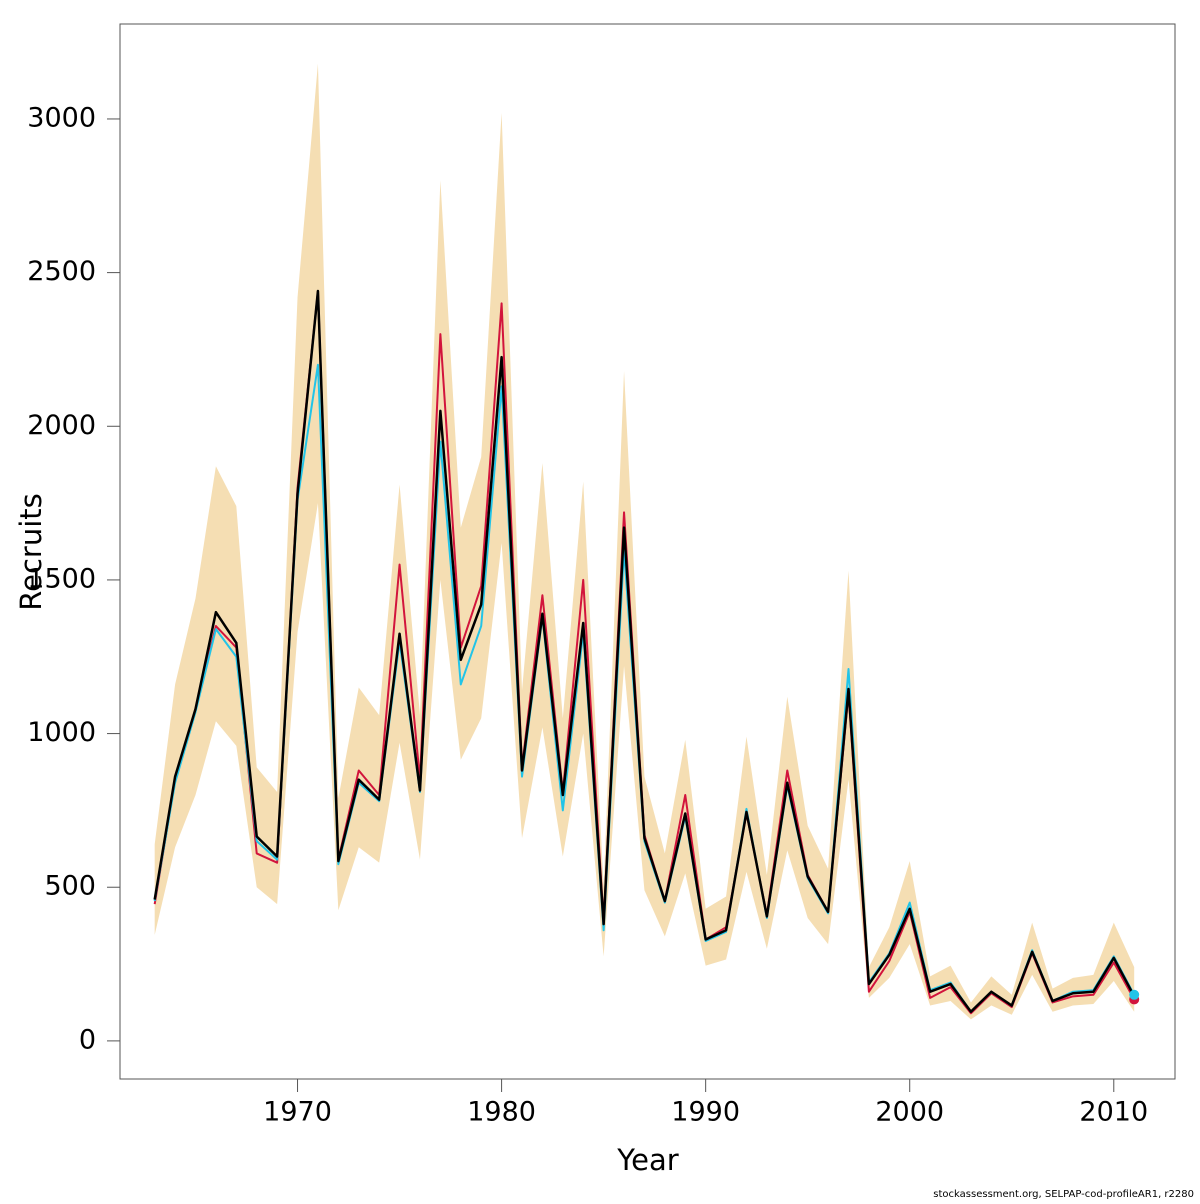  I want to click on x-tick-label: 1970, so click(297, 1112).